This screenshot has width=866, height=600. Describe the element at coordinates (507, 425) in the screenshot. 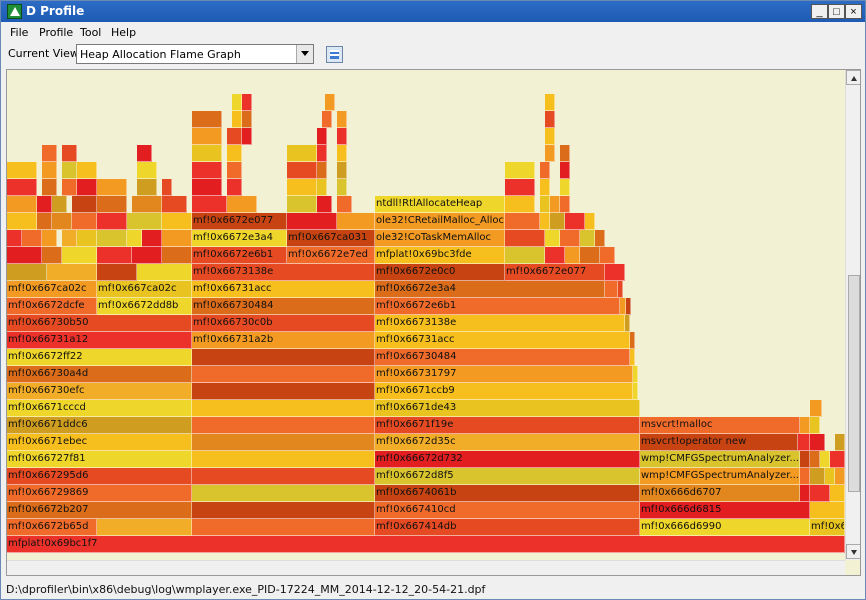

I see `flame-frame: mf!0x6671f19e` at that location.